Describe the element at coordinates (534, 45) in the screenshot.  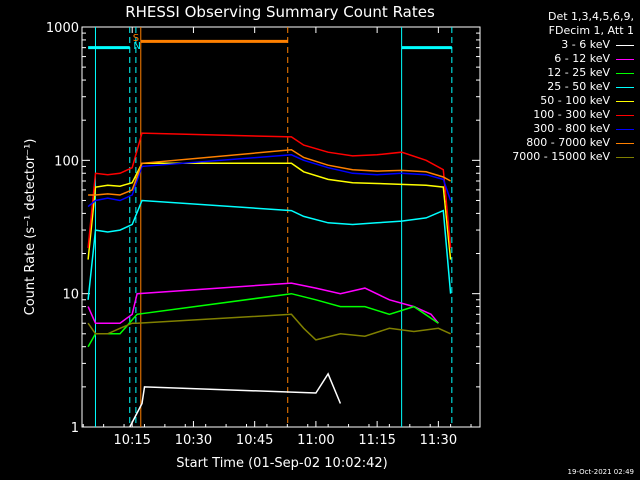
I see `legend-item: 3 - 6 keV` at that location.